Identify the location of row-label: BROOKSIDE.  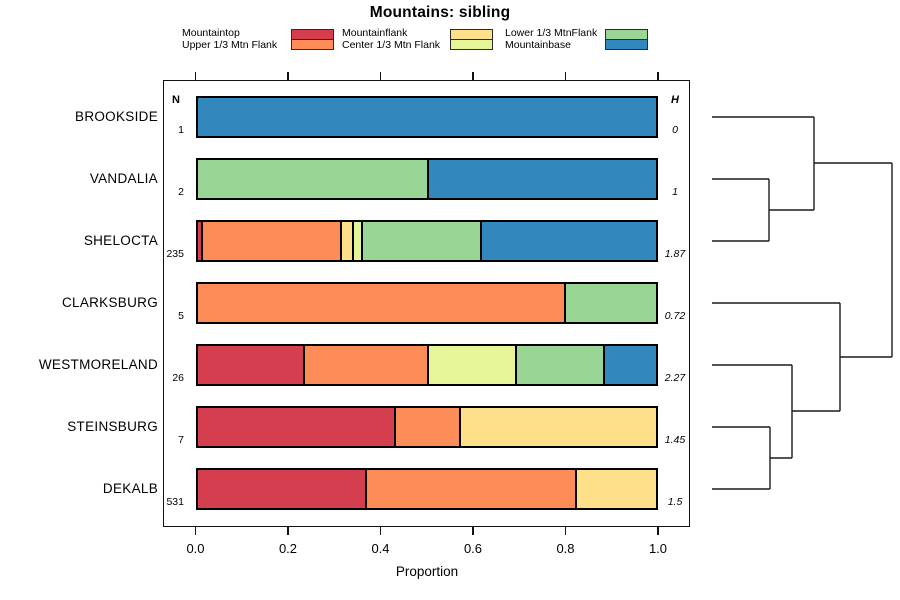
(116, 116).